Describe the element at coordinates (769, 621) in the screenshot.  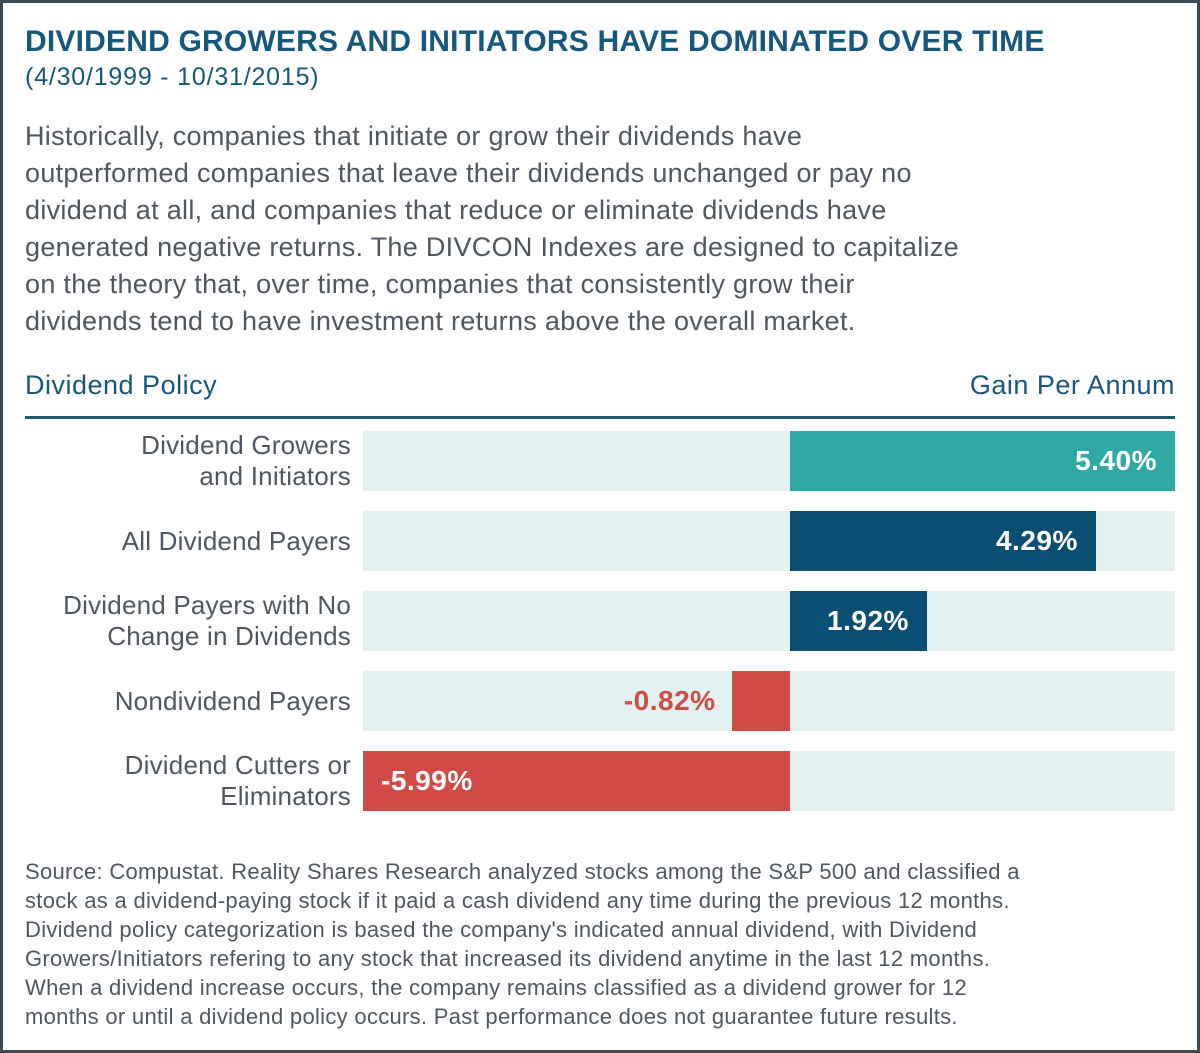
I see `bar-track: 1.92%` at that location.